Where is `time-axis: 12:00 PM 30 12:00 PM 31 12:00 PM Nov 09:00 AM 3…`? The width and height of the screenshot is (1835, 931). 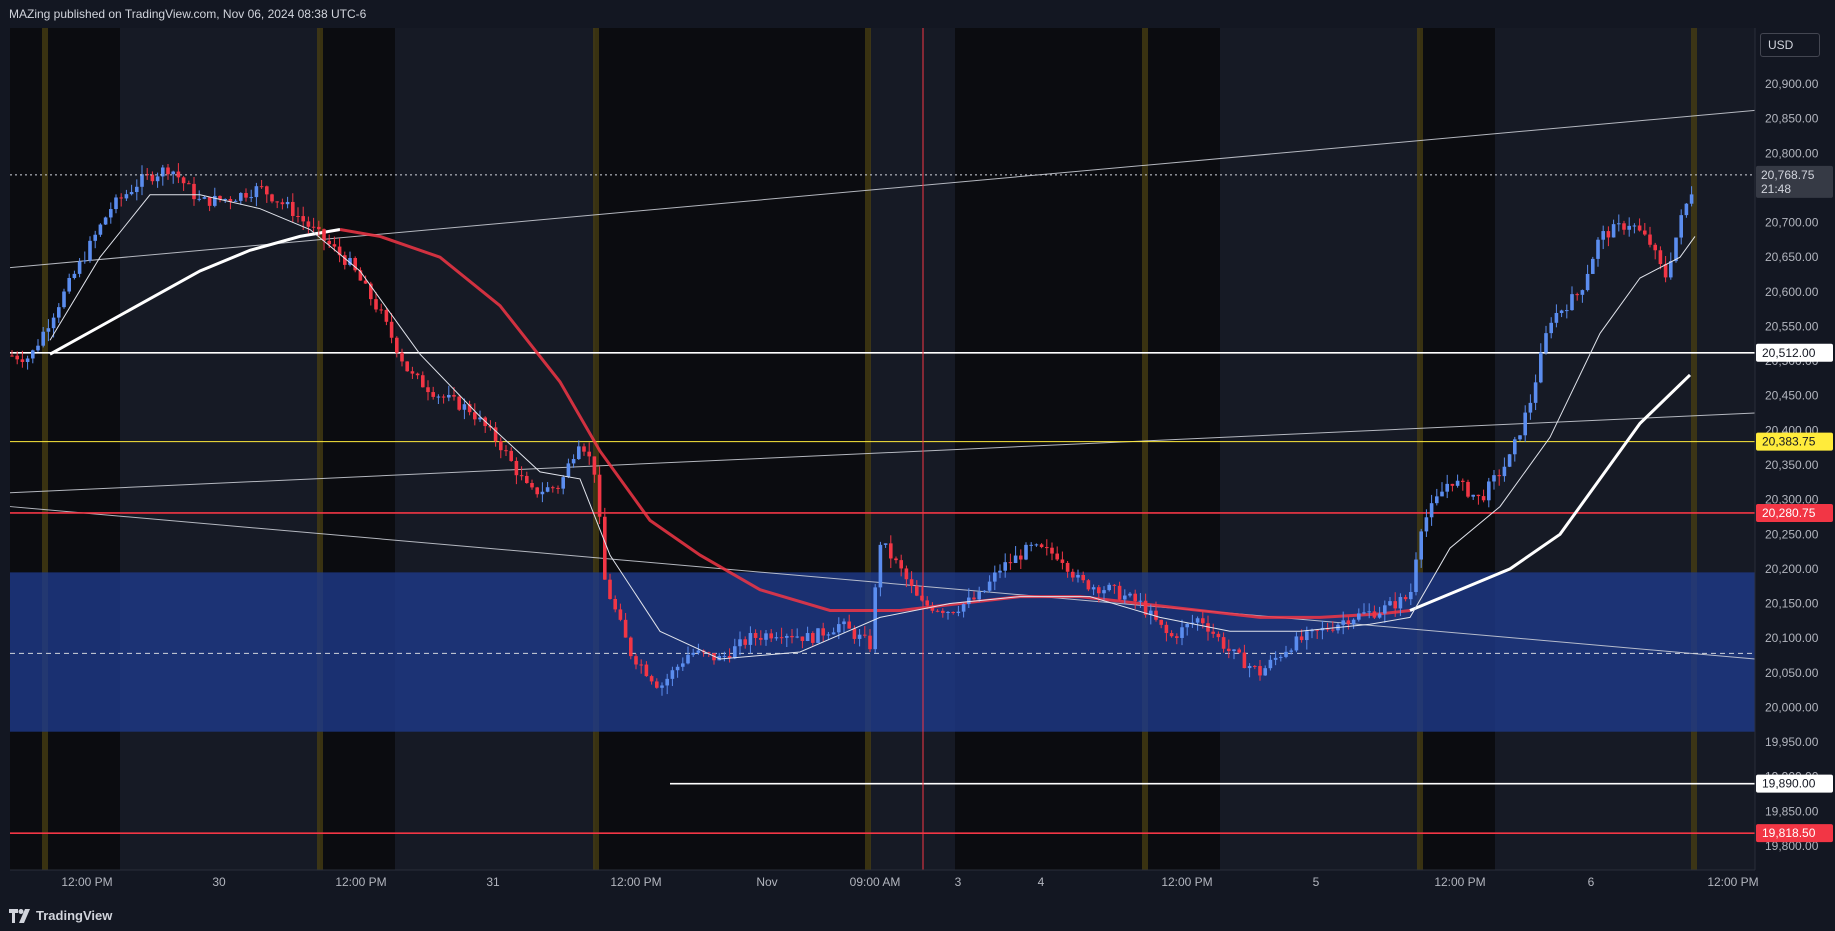
time-axis: 12:00 PM 30 12:00 PM 31 12:00 PM Nov 09:00 AM 3… is located at coordinates (884, 879).